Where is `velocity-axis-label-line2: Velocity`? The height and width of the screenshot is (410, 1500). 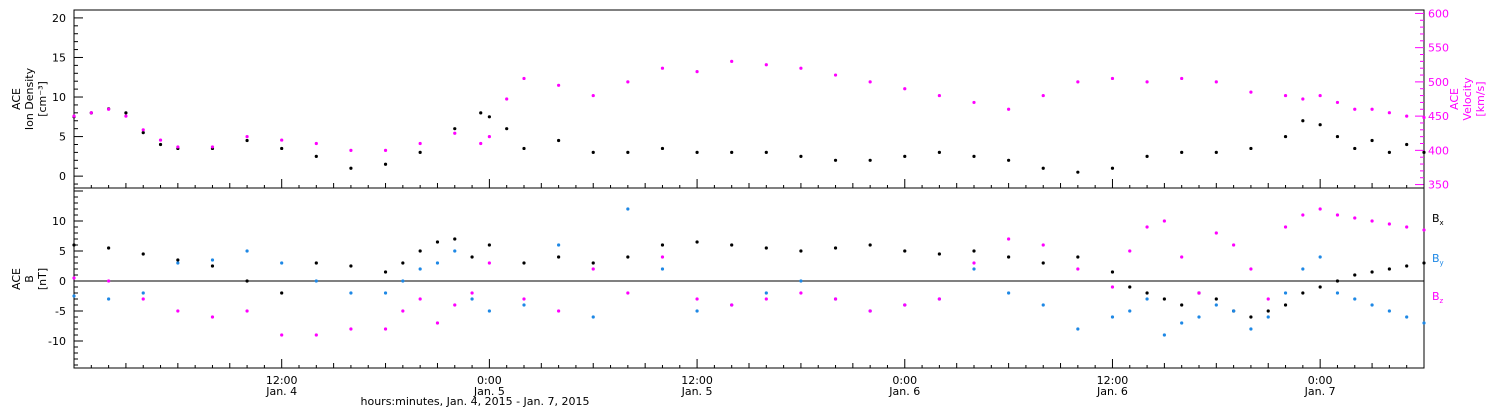 velocity-axis-label-line2: Velocity is located at coordinates (1467, 99).